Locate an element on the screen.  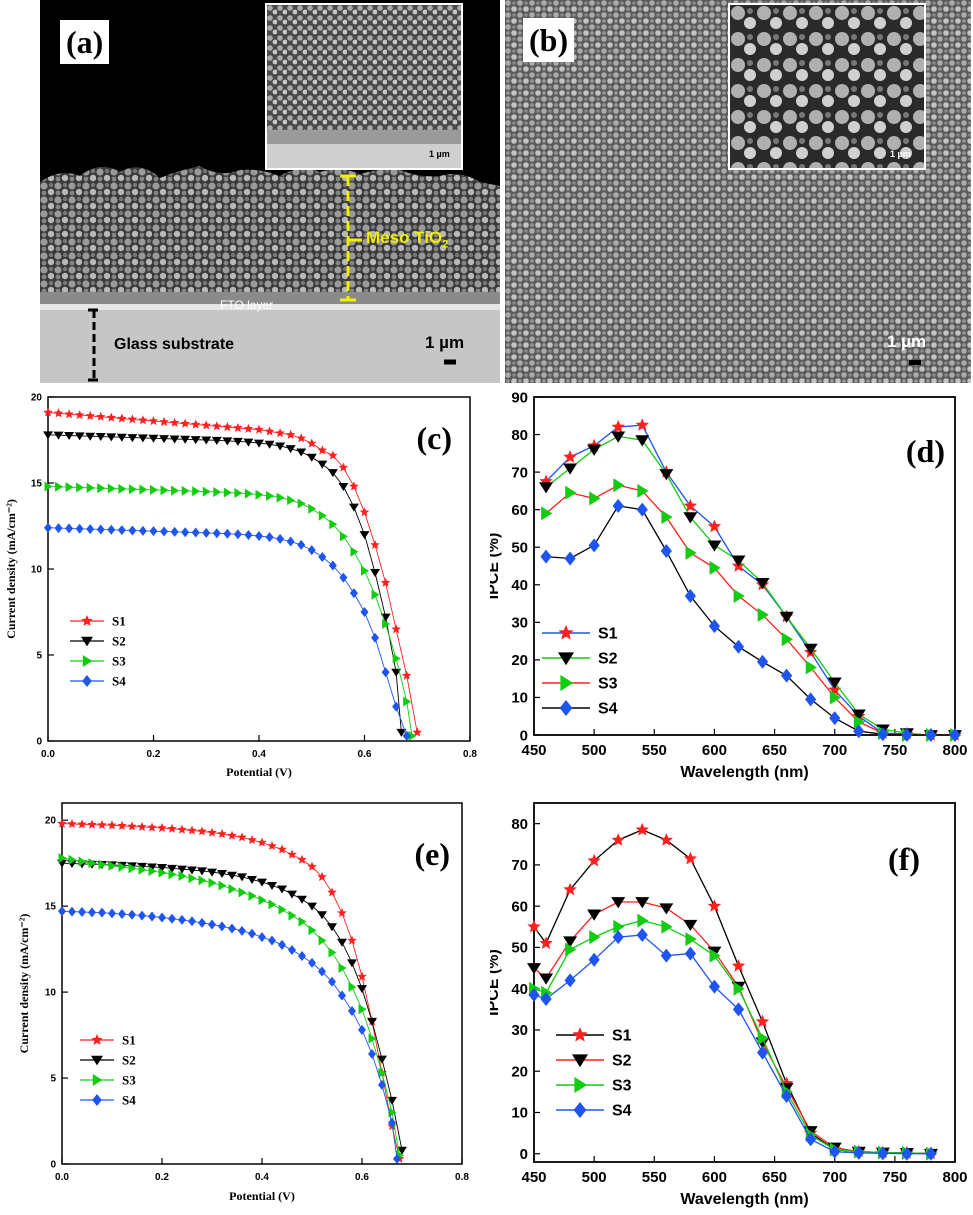
x-axis-label: Wavelength (nm) is located at coordinates (744, 1199).